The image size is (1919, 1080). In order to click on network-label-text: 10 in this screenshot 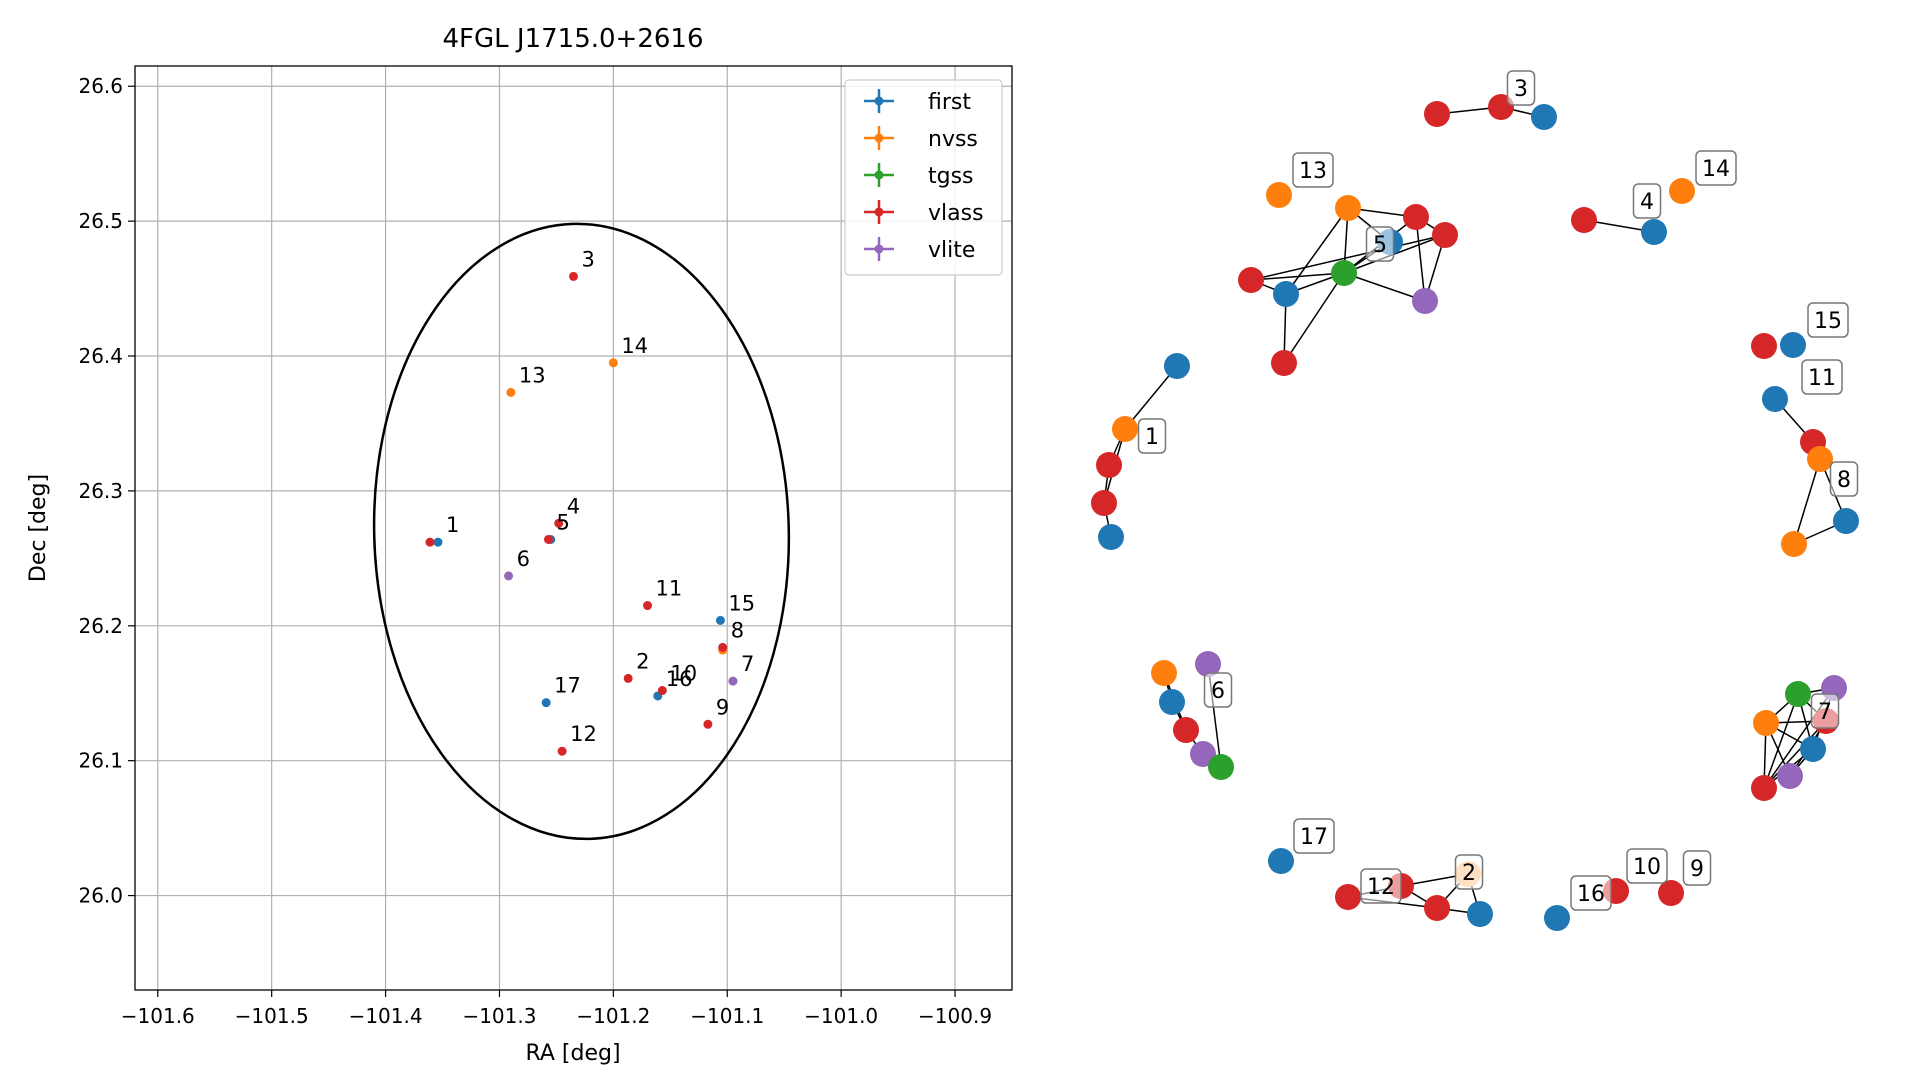, I will do `click(1647, 867)`.